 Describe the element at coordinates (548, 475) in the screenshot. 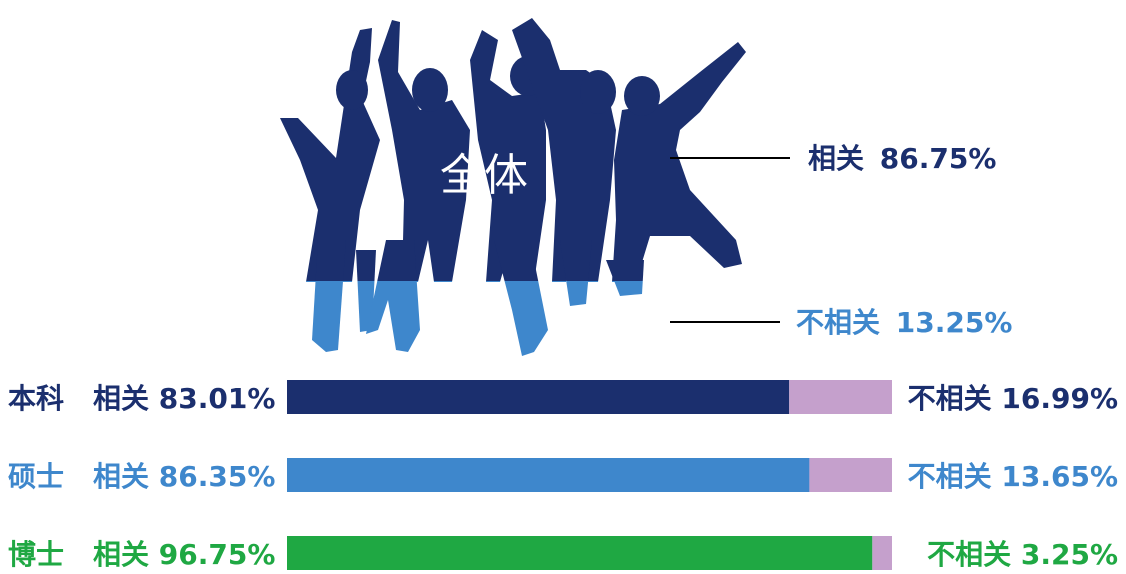

I see `related-bar-master` at that location.